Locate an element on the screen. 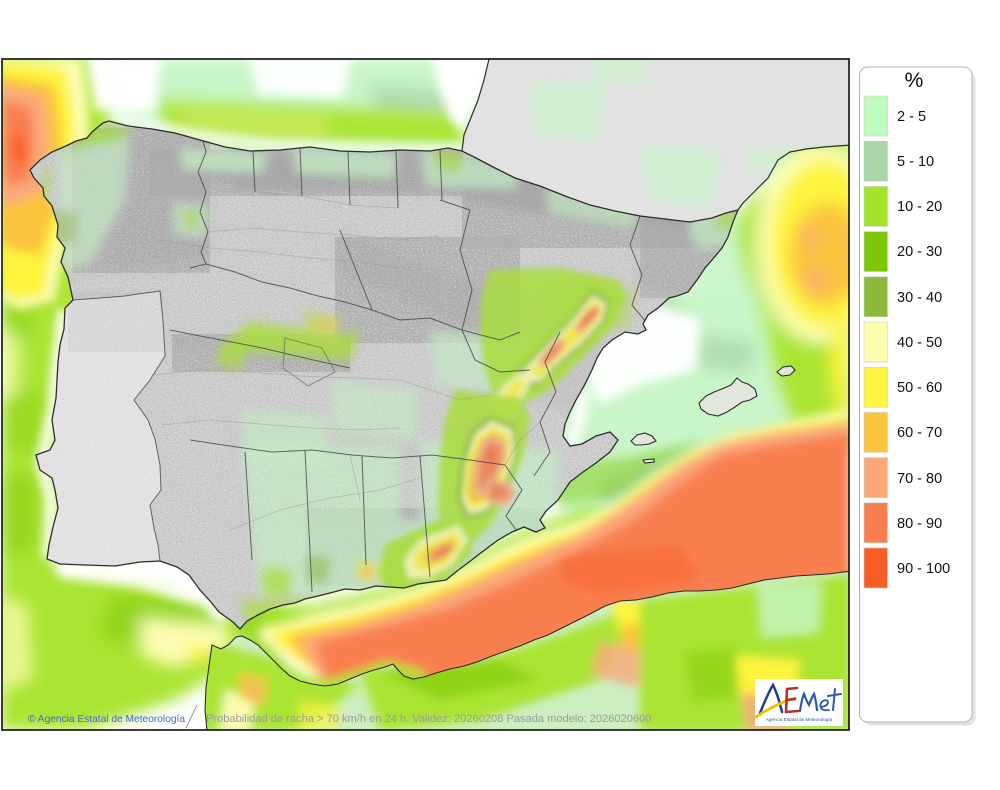 This screenshot has height=790, width=1000. svg-text:Agencia Estatal de Meteorologí: Agencia Estatal de Meteorología is located at coordinates (799, 719).